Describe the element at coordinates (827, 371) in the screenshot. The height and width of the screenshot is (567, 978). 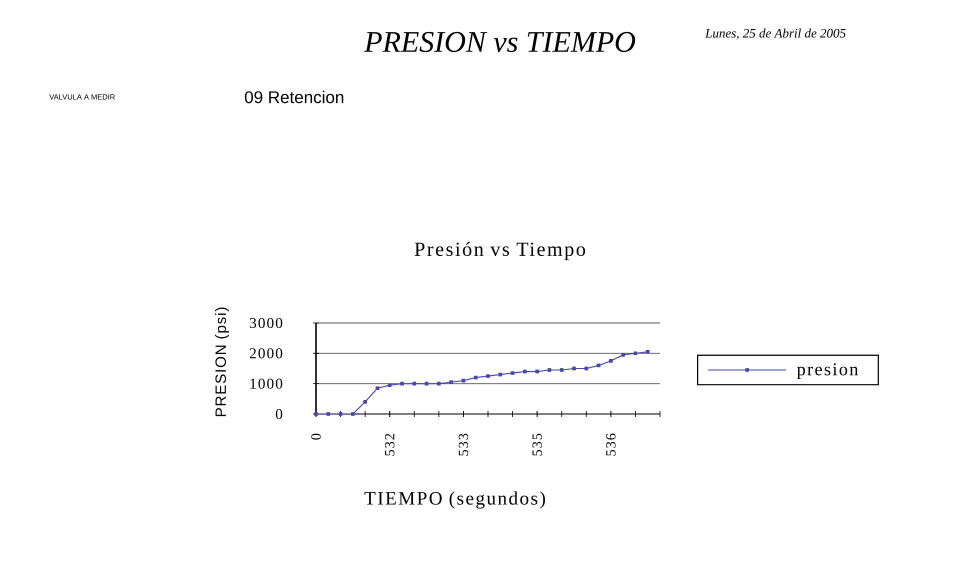
I see `legend-label: presion` at that location.